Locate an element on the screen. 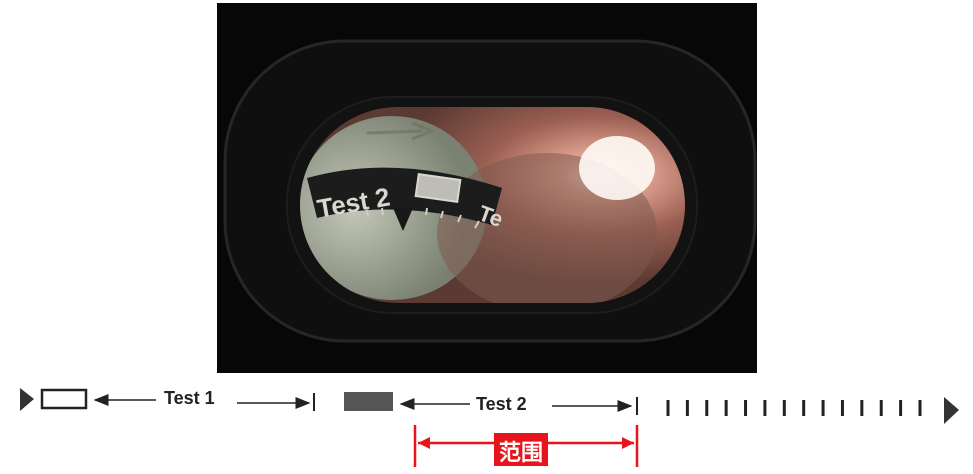 The width and height of the screenshot is (973, 474). scale-end-arrow-icon is located at coordinates (951, 410).